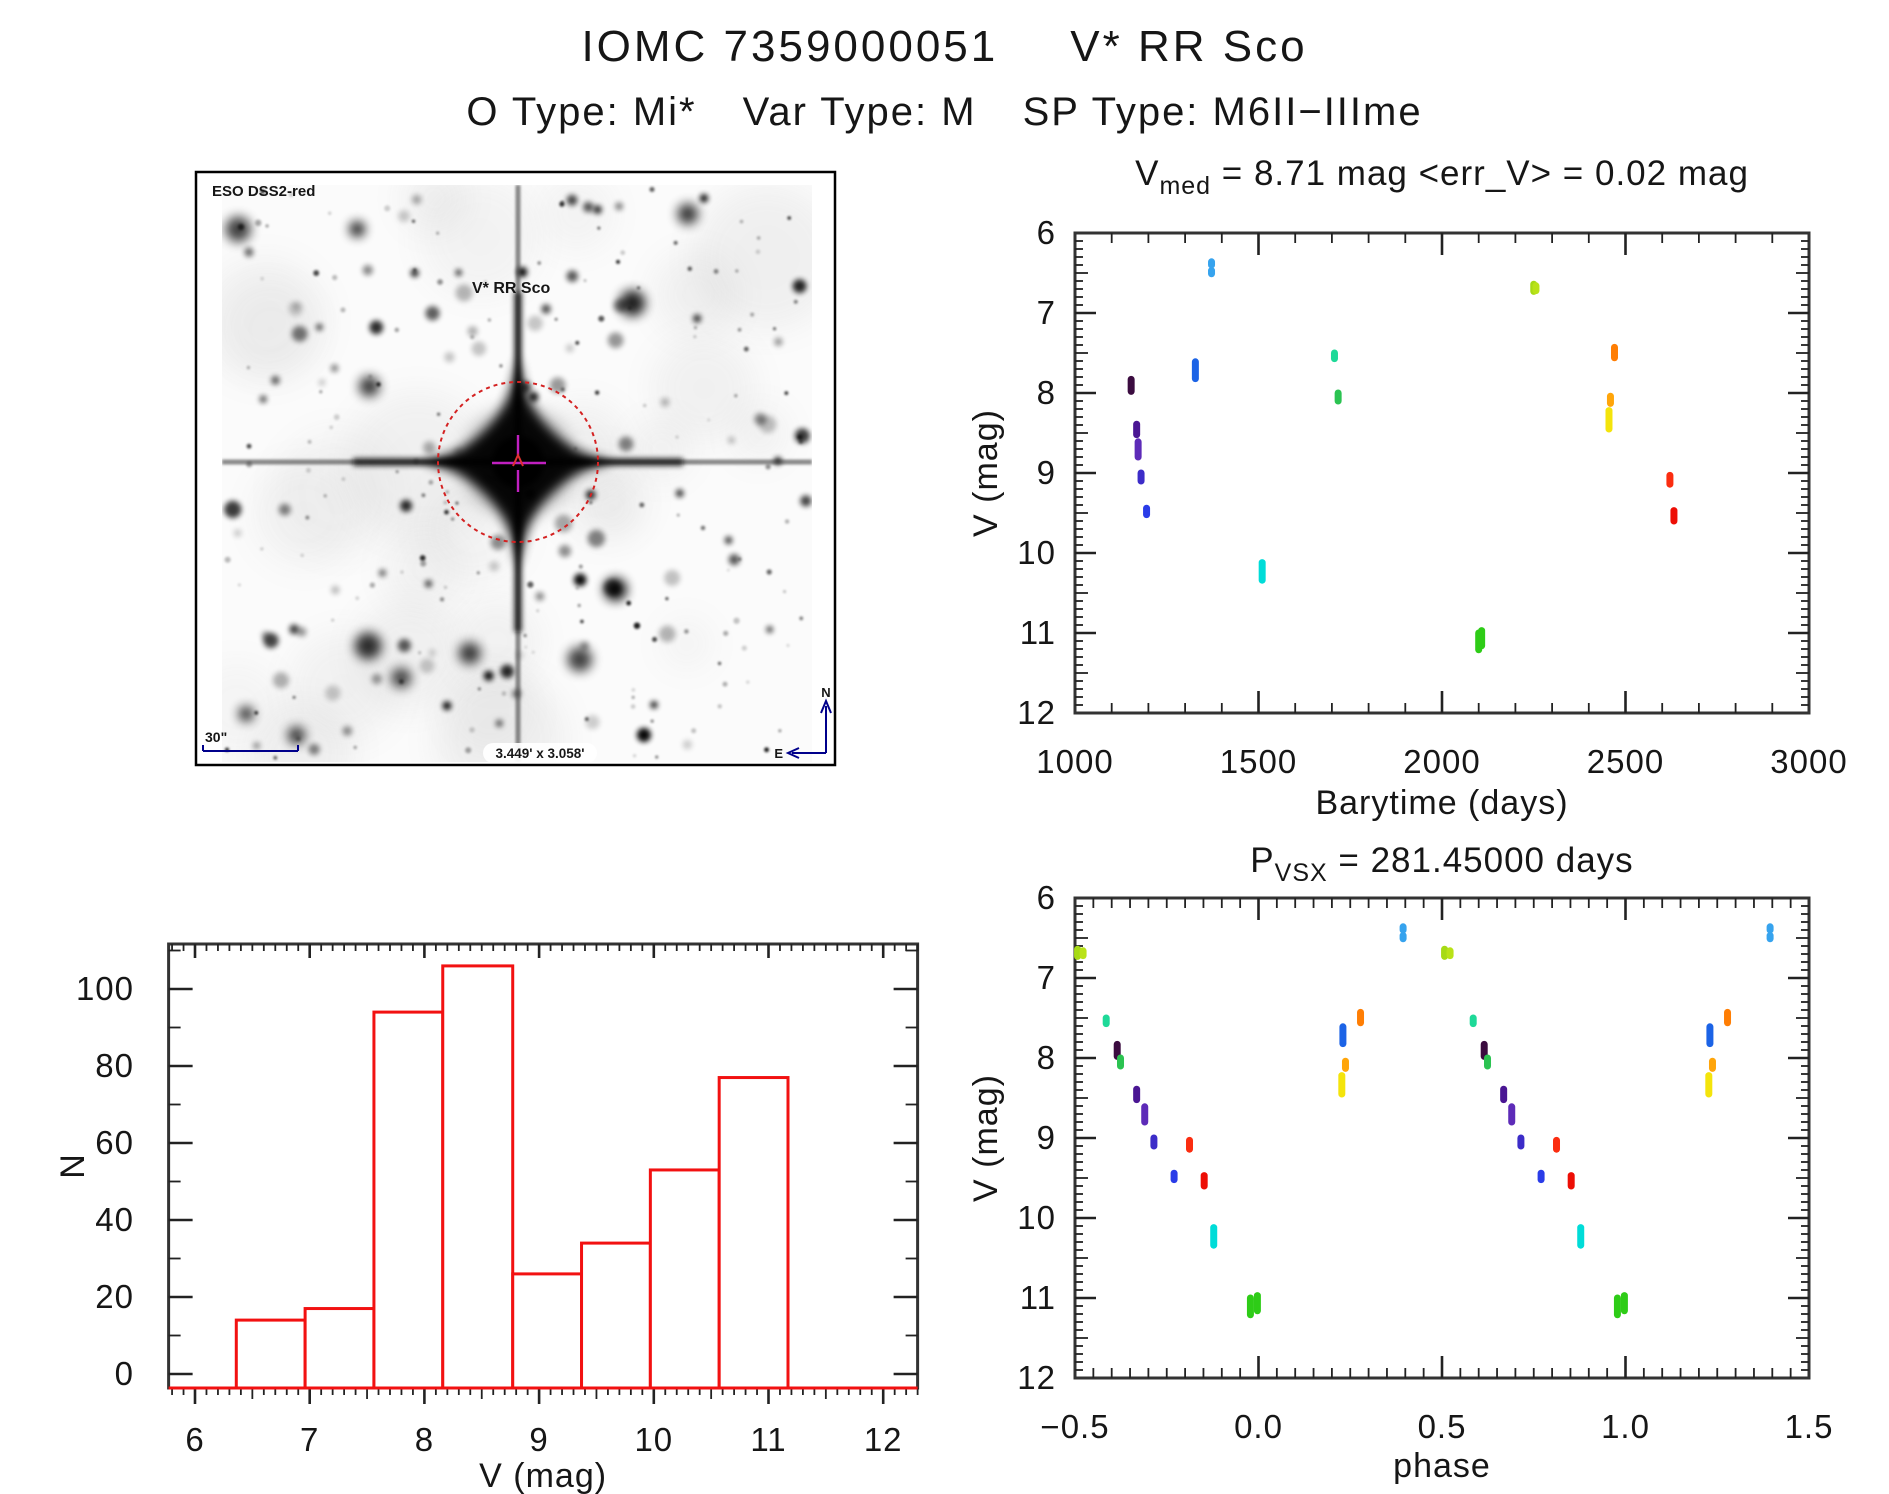  I want to click on x-tick-label: 8, so click(424, 1439).